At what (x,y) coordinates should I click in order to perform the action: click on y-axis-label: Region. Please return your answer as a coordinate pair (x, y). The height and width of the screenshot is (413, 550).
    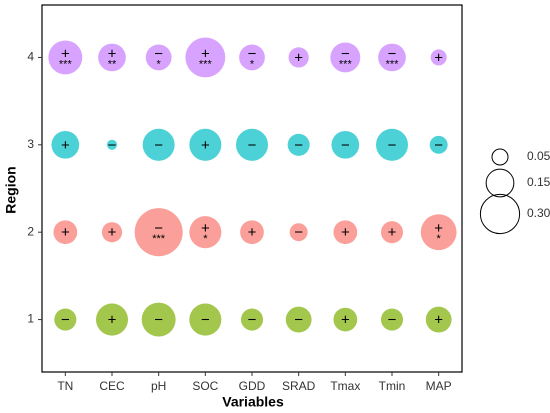
    Looking at the image, I should click on (11, 189).